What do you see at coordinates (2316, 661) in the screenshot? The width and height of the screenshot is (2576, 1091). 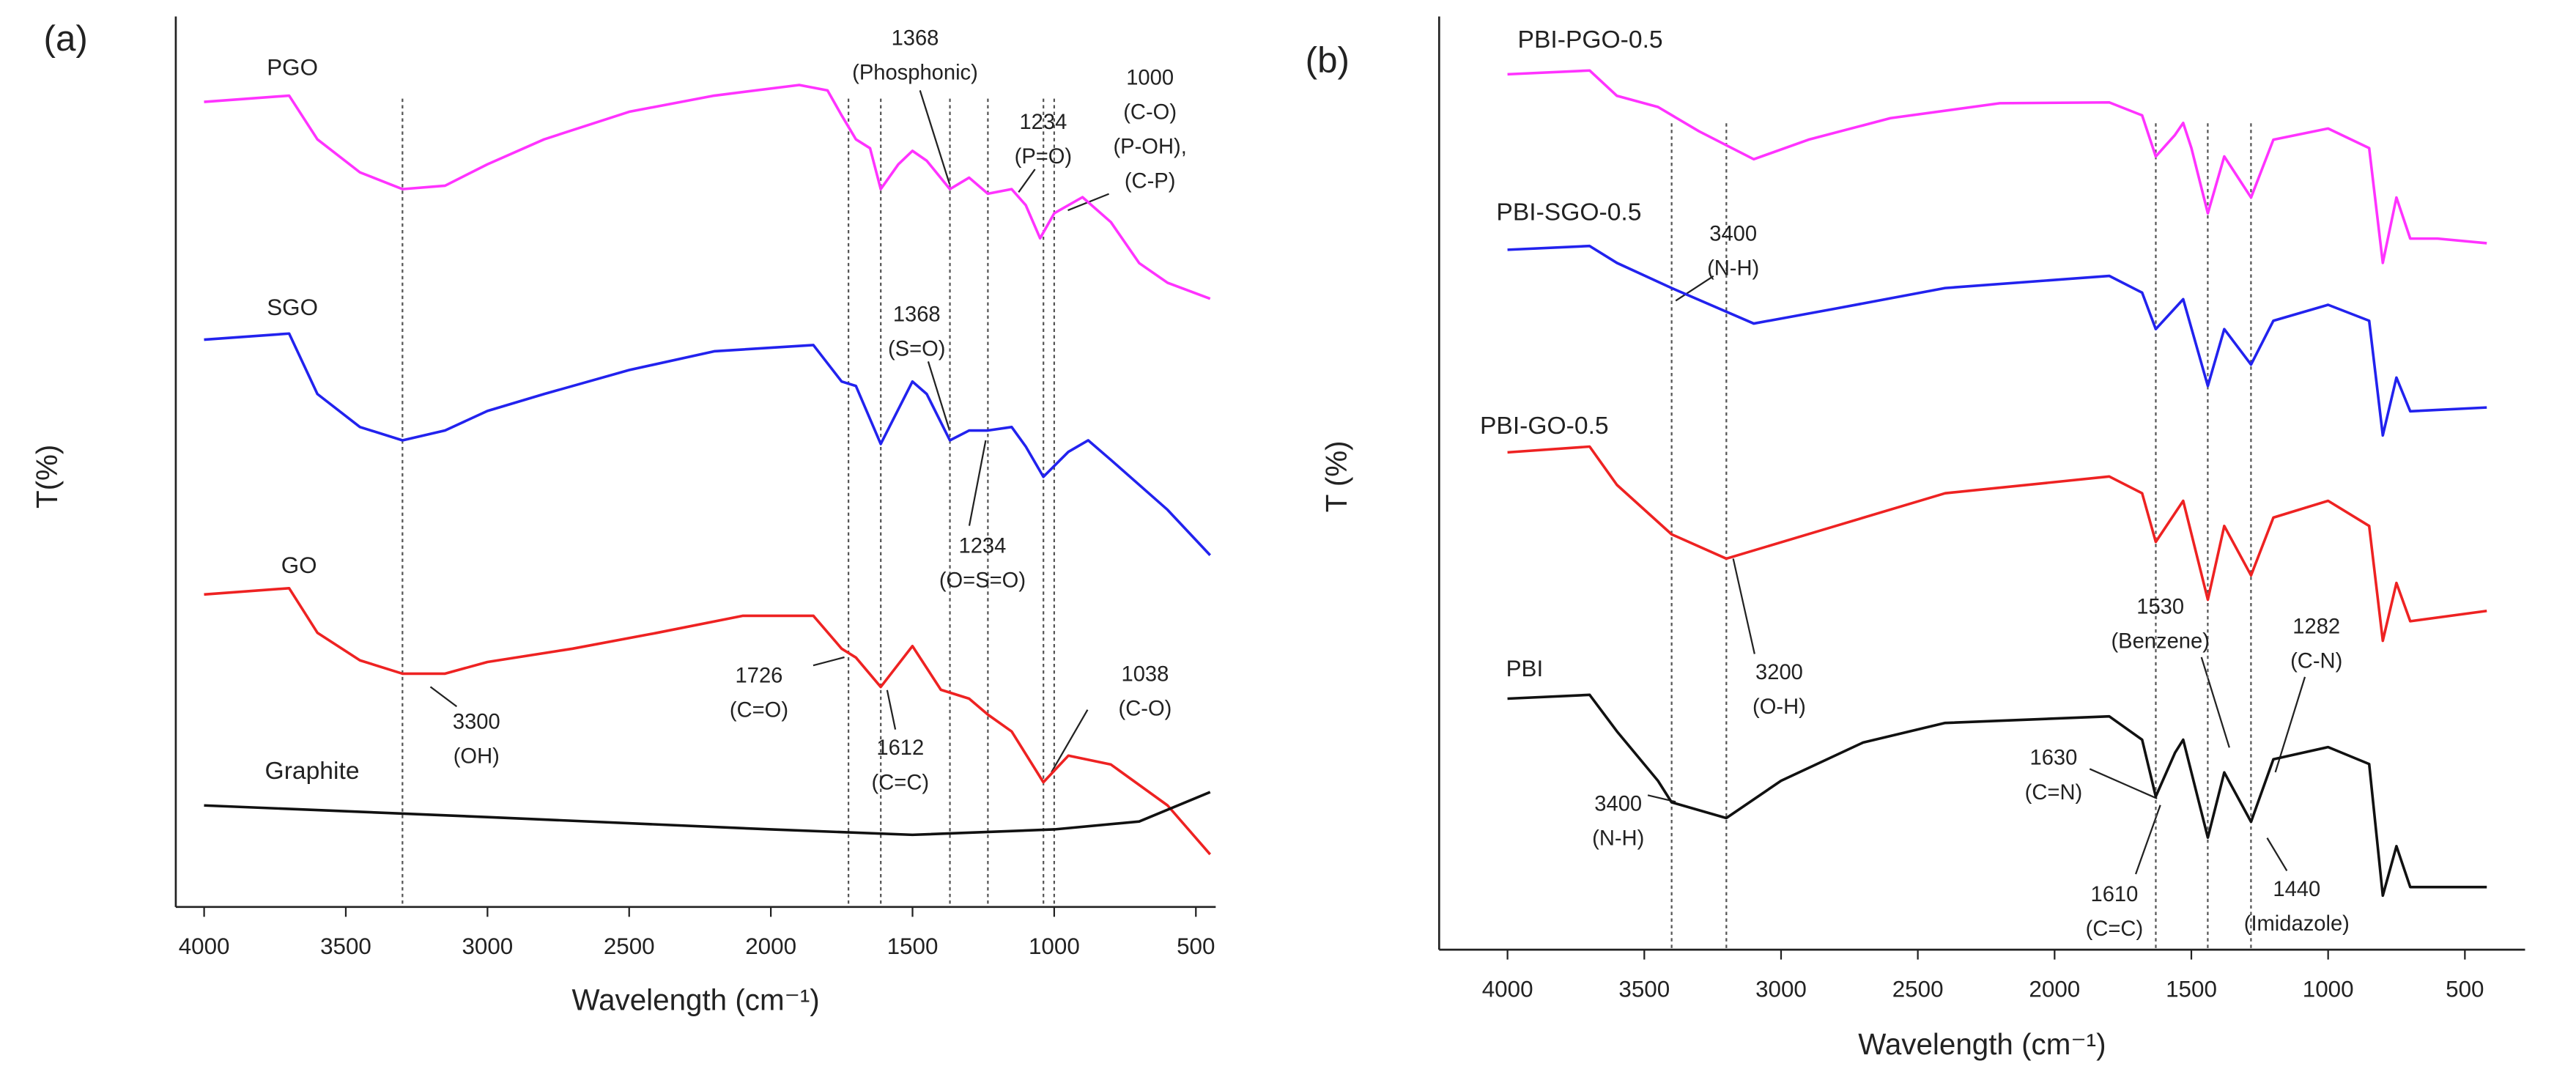 I see `annotation: (C-N)` at bounding box center [2316, 661].